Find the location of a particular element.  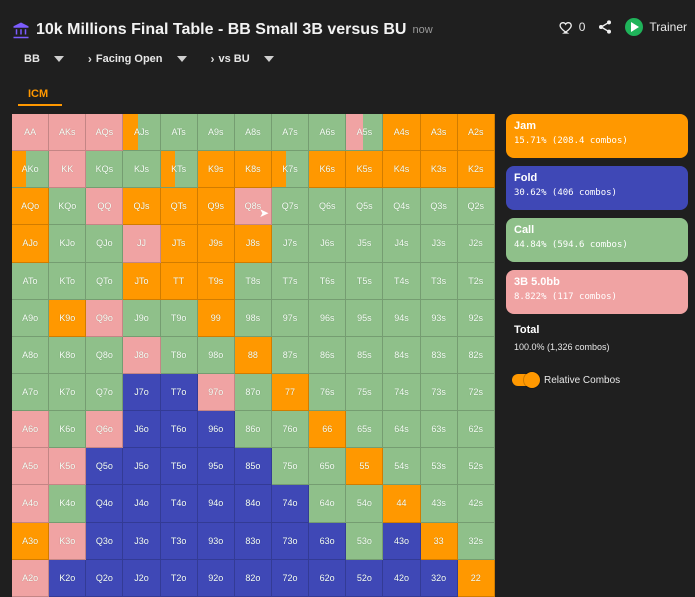

hand-cell: 82s is located at coordinates (476, 355).